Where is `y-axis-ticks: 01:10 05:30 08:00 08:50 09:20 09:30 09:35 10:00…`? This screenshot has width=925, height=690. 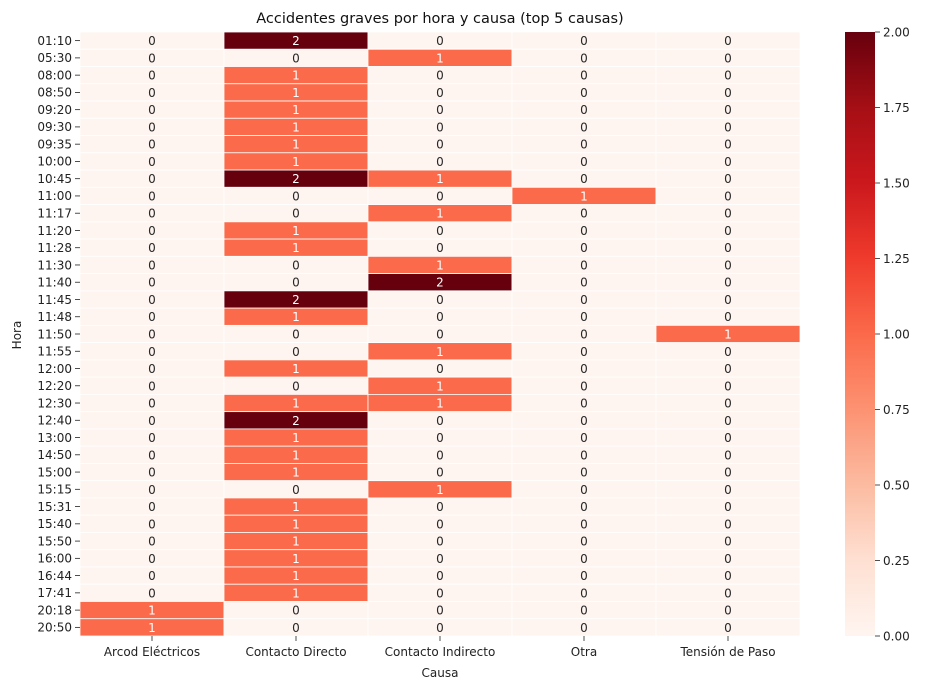 y-axis-ticks: 01:10 05:30 08:00 08:50 09:20 09:30 09:35 10:00… is located at coordinates (58, 334).